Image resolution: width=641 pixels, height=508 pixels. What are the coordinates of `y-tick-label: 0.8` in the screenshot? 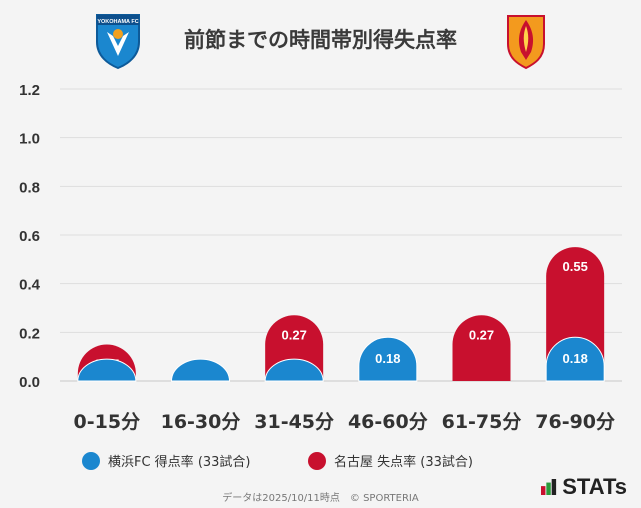 It's located at (29, 187).